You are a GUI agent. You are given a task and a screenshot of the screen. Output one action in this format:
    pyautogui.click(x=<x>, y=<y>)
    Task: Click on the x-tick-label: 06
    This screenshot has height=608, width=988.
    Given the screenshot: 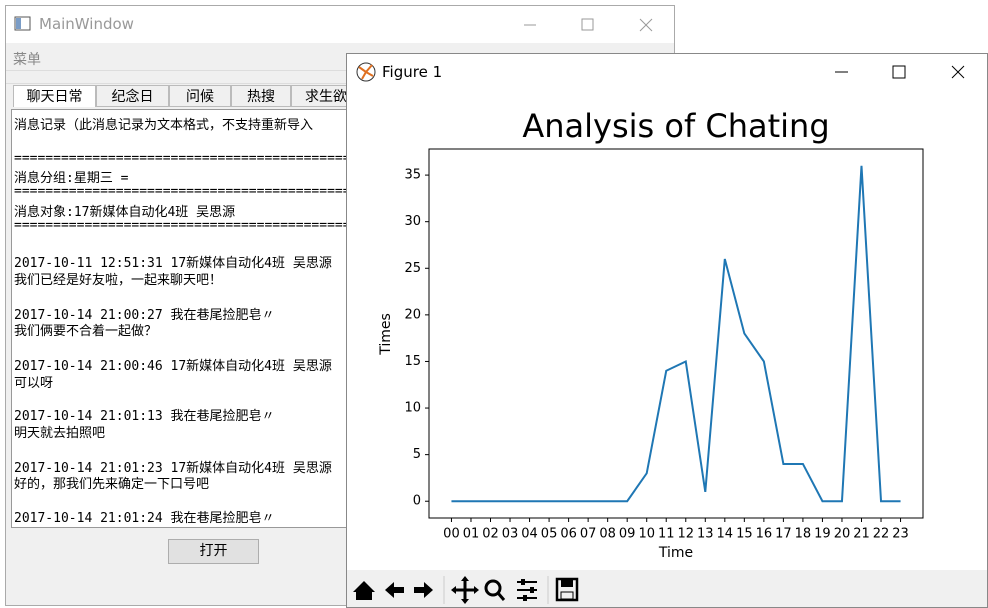 What is the action you would take?
    pyautogui.click(x=568, y=534)
    